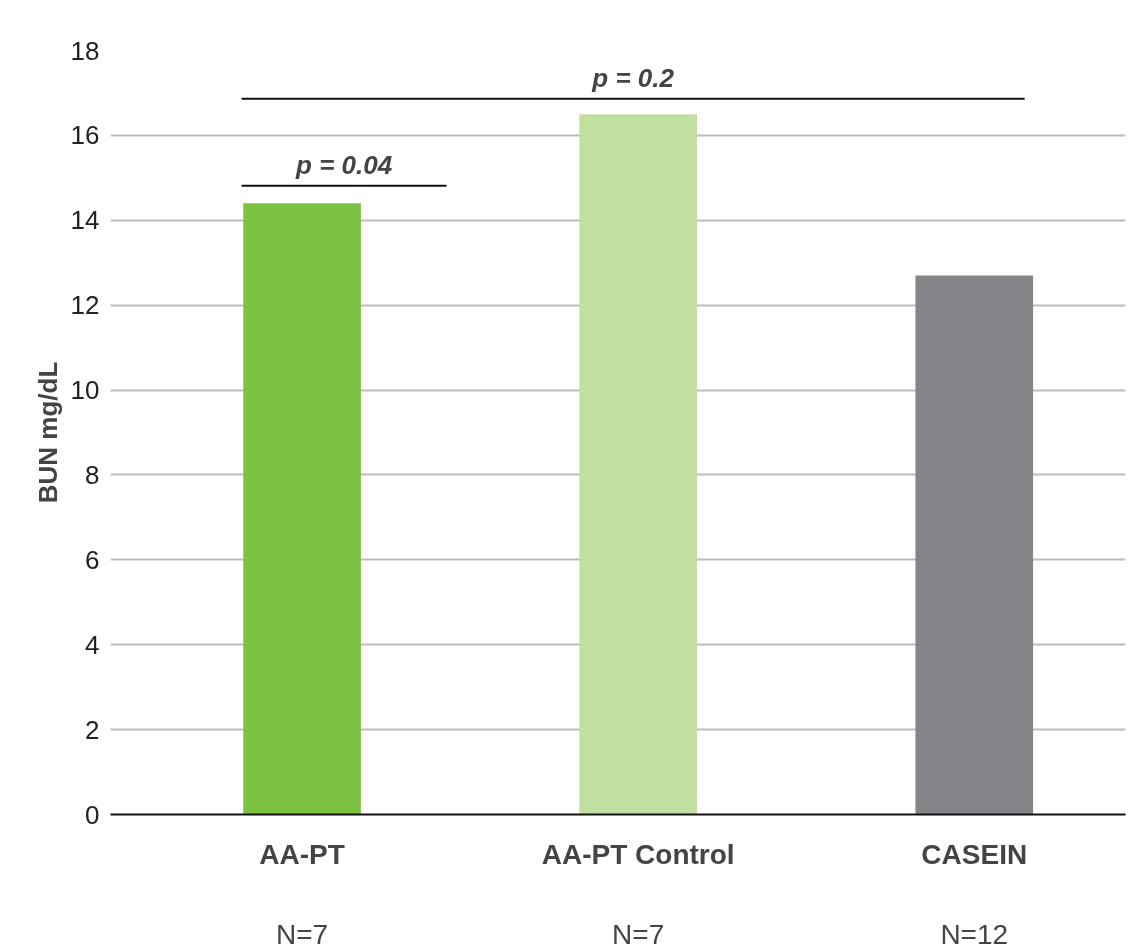  I want to click on x-tick-label: AA-PT Control, so click(638, 854).